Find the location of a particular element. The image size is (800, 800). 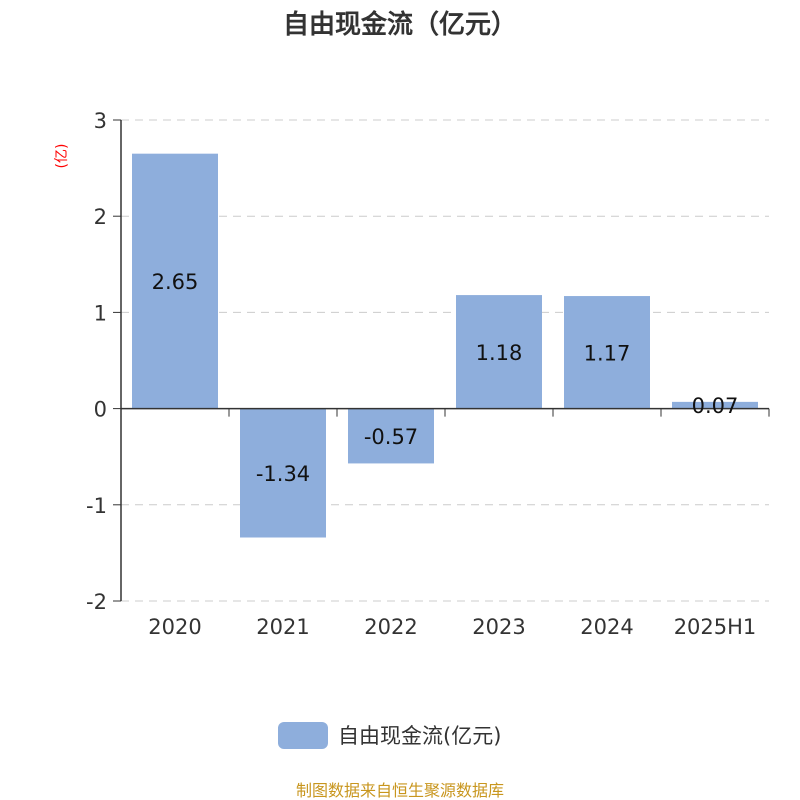

x-tick-label: 2021 is located at coordinates (282, 627).